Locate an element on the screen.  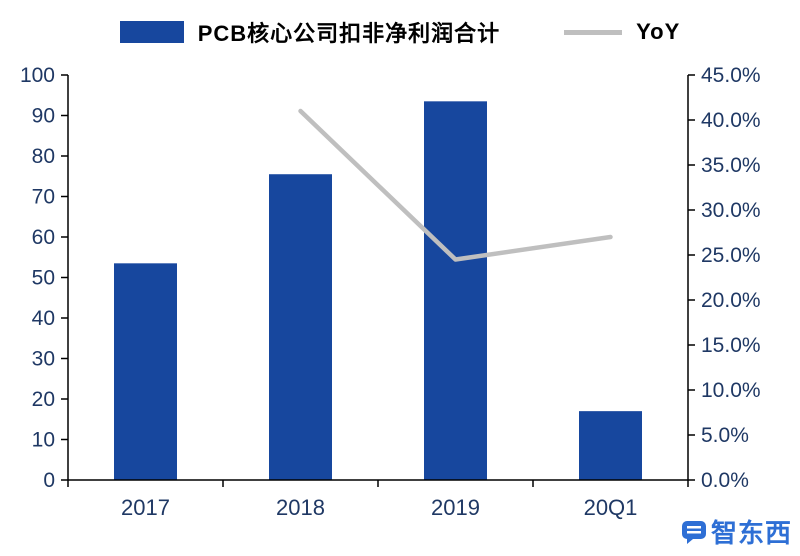
left-axis-tick-label: 0 is located at coordinates (49, 480).